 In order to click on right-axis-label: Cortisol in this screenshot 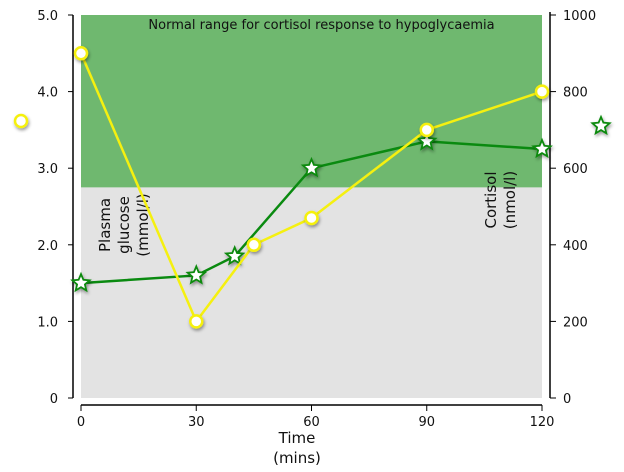, I will do `click(491, 199)`.